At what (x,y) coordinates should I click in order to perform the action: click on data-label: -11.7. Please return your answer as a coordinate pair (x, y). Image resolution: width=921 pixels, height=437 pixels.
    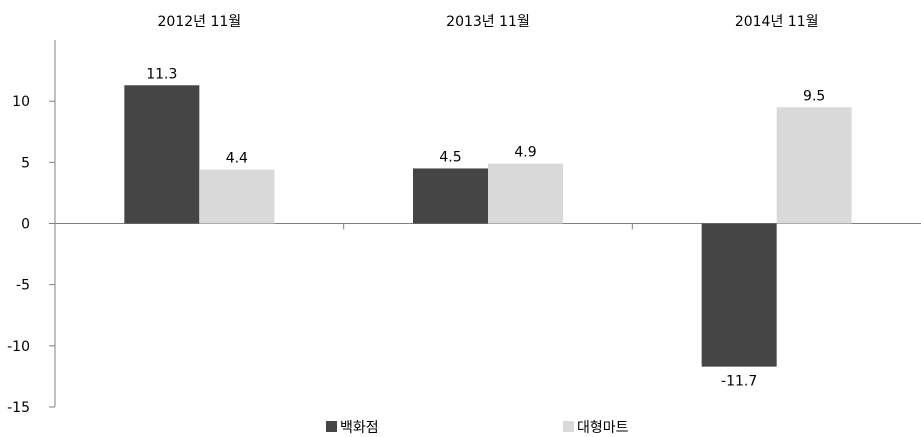
    Looking at the image, I should click on (739, 382).